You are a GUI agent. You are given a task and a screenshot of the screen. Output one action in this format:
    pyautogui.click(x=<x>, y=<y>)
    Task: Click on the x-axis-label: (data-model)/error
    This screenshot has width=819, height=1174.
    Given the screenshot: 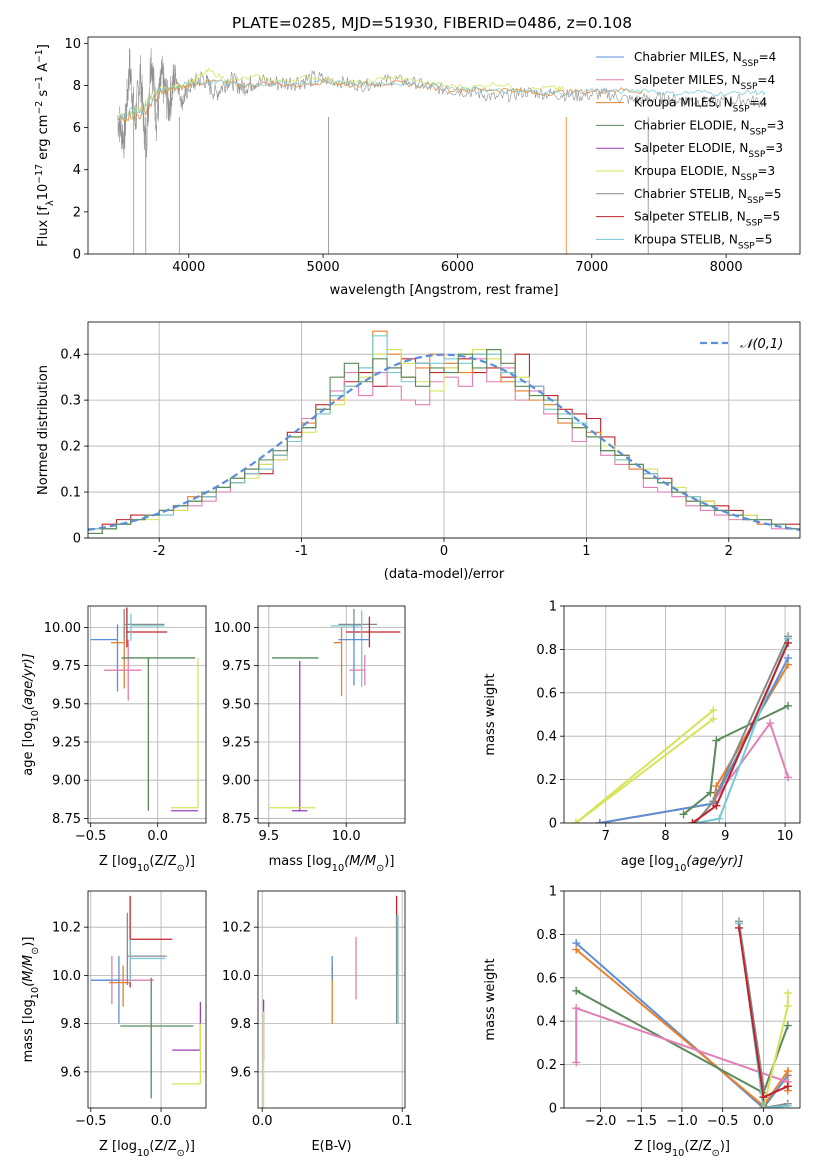 What is the action you would take?
    pyautogui.click(x=444, y=574)
    